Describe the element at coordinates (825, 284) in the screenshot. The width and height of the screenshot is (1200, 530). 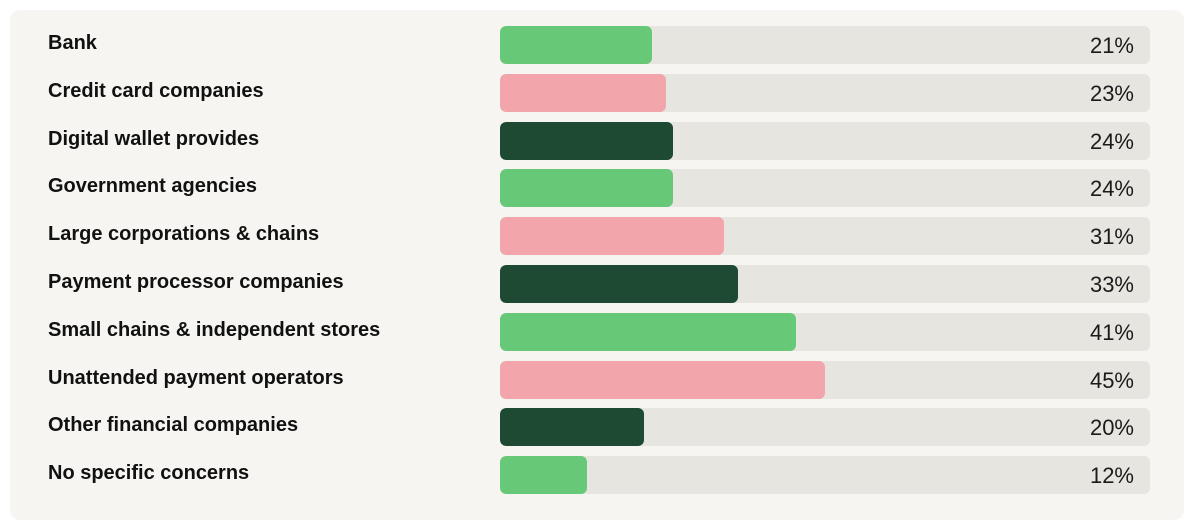
I see `bar-track: 33%` at that location.